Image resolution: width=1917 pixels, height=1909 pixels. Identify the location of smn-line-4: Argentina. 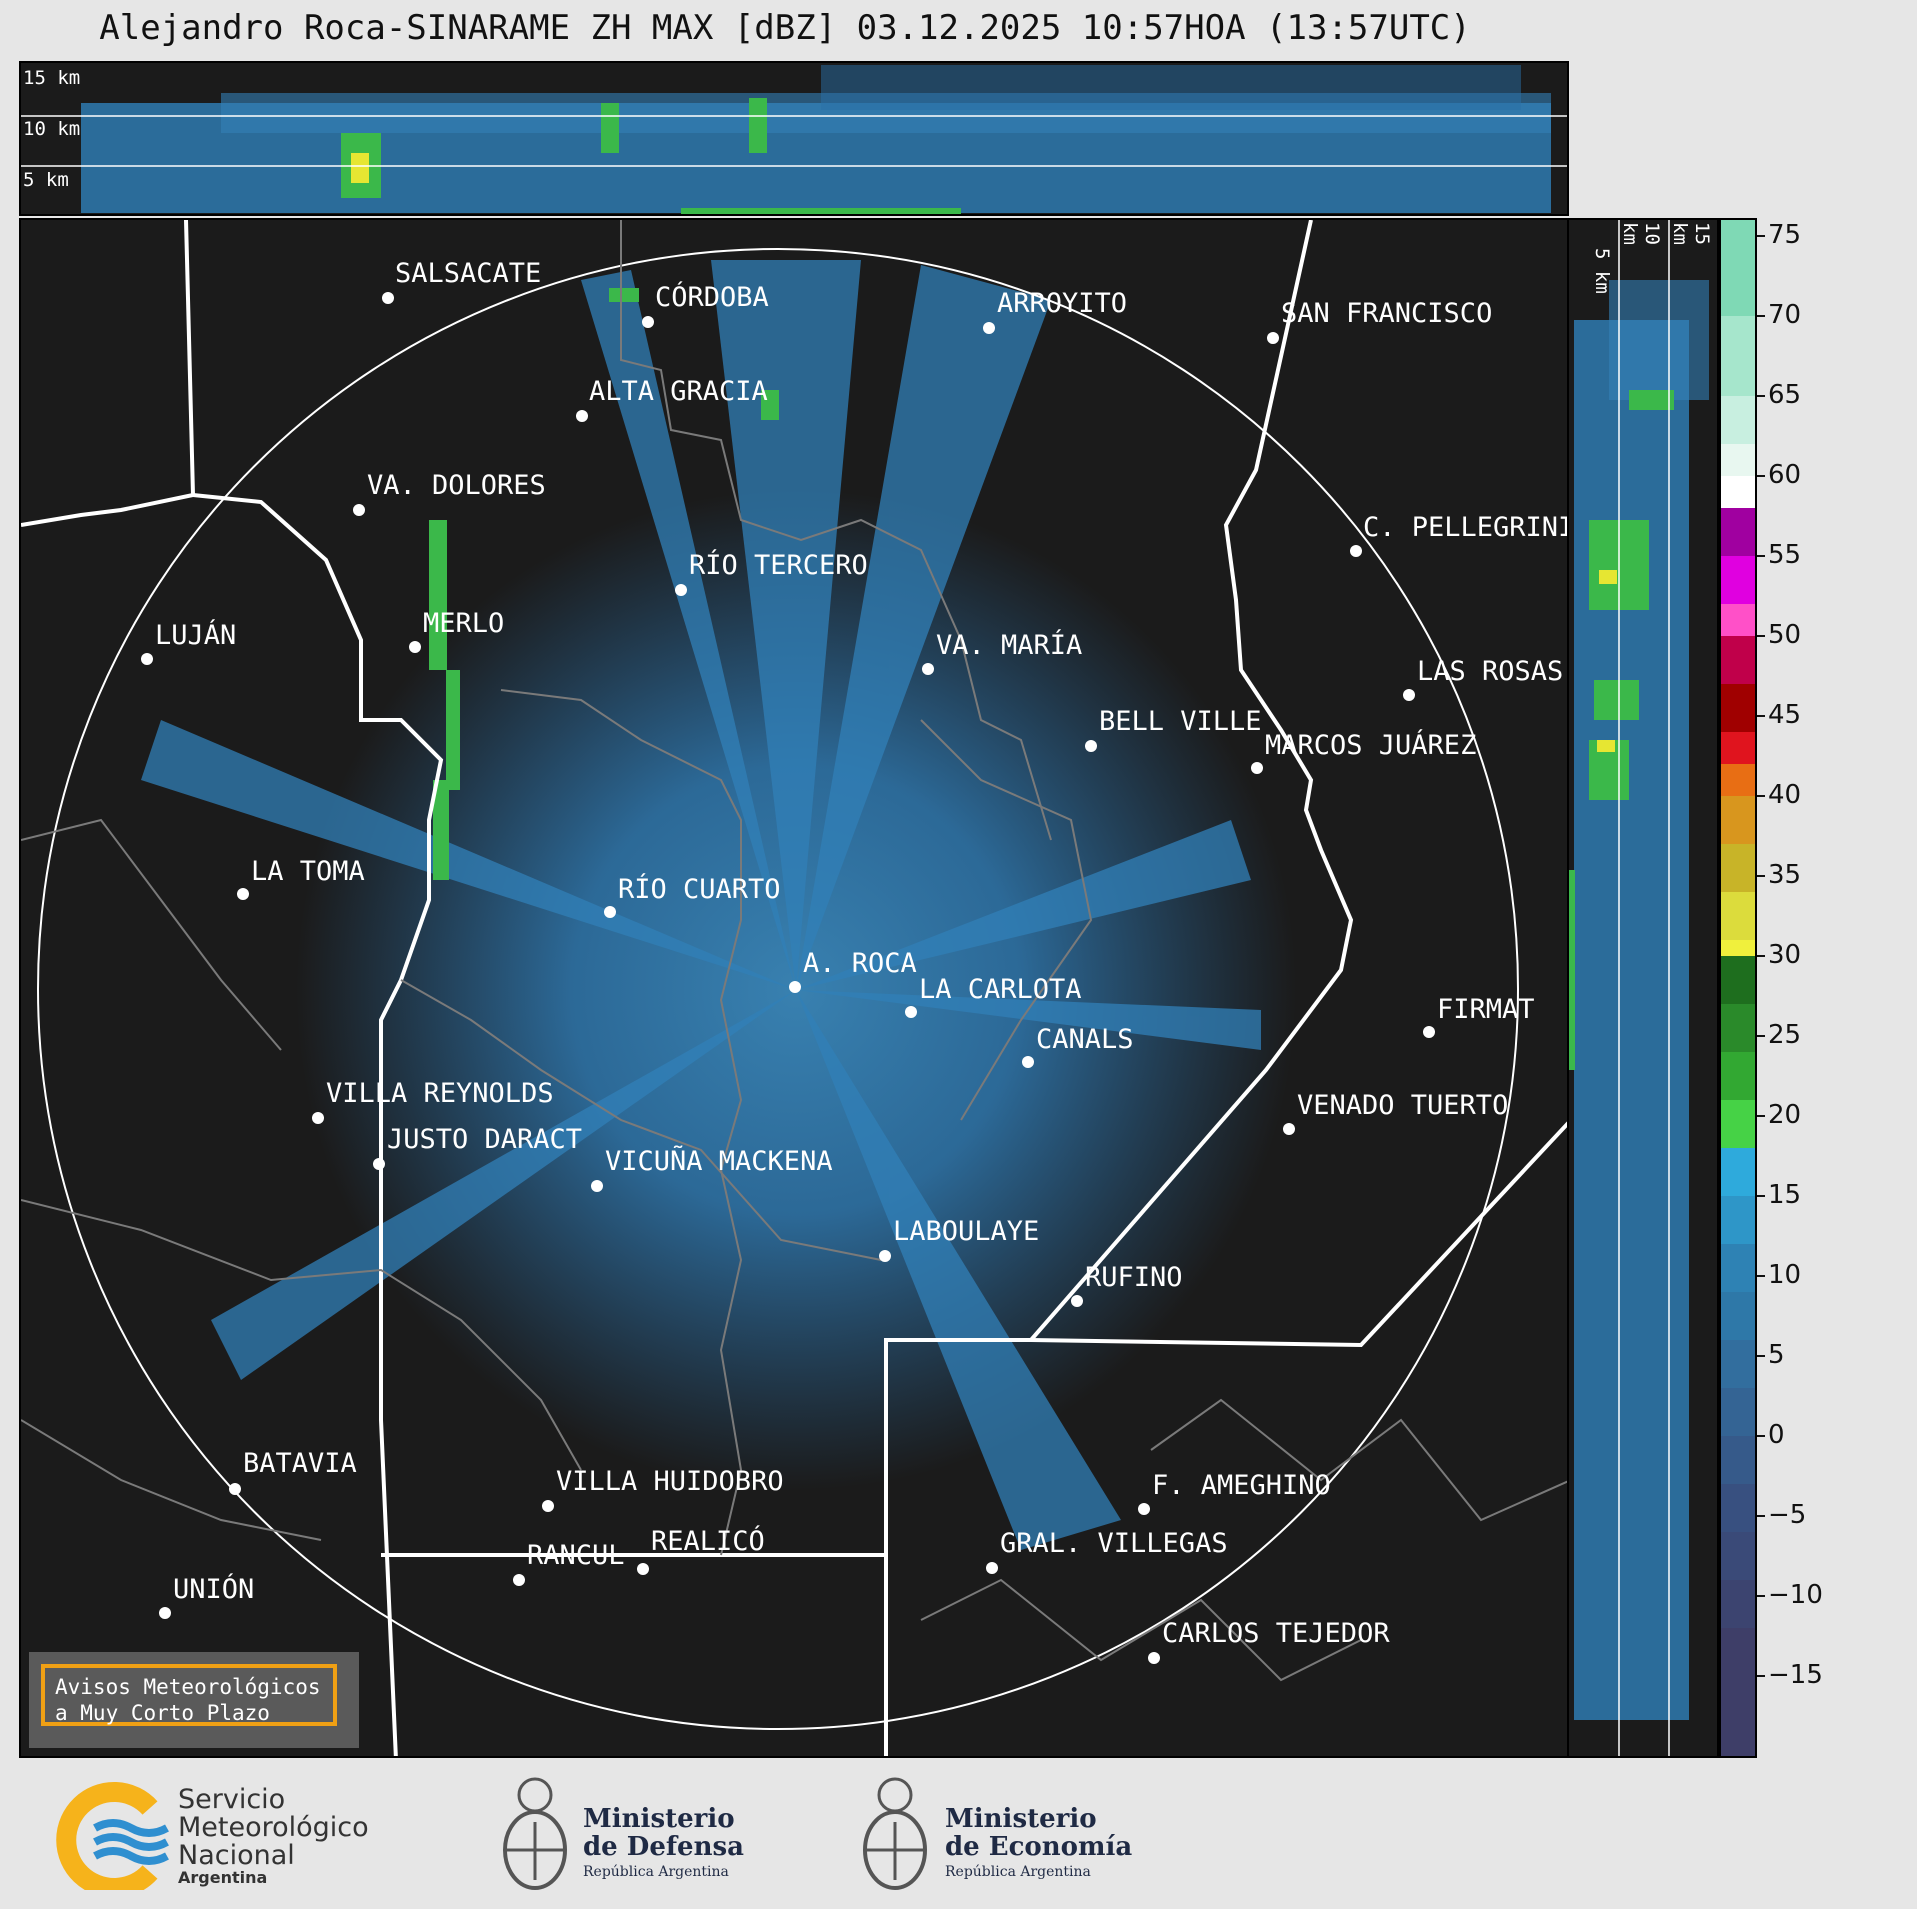
(223, 1877).